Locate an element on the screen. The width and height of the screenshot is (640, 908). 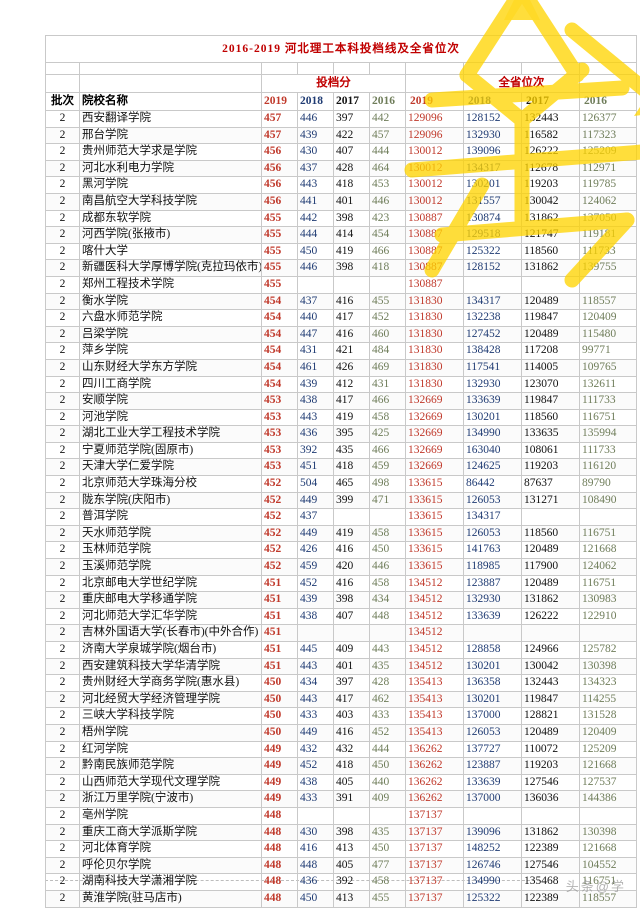
column-header-batch: 批次 is located at coordinates (62, 101).